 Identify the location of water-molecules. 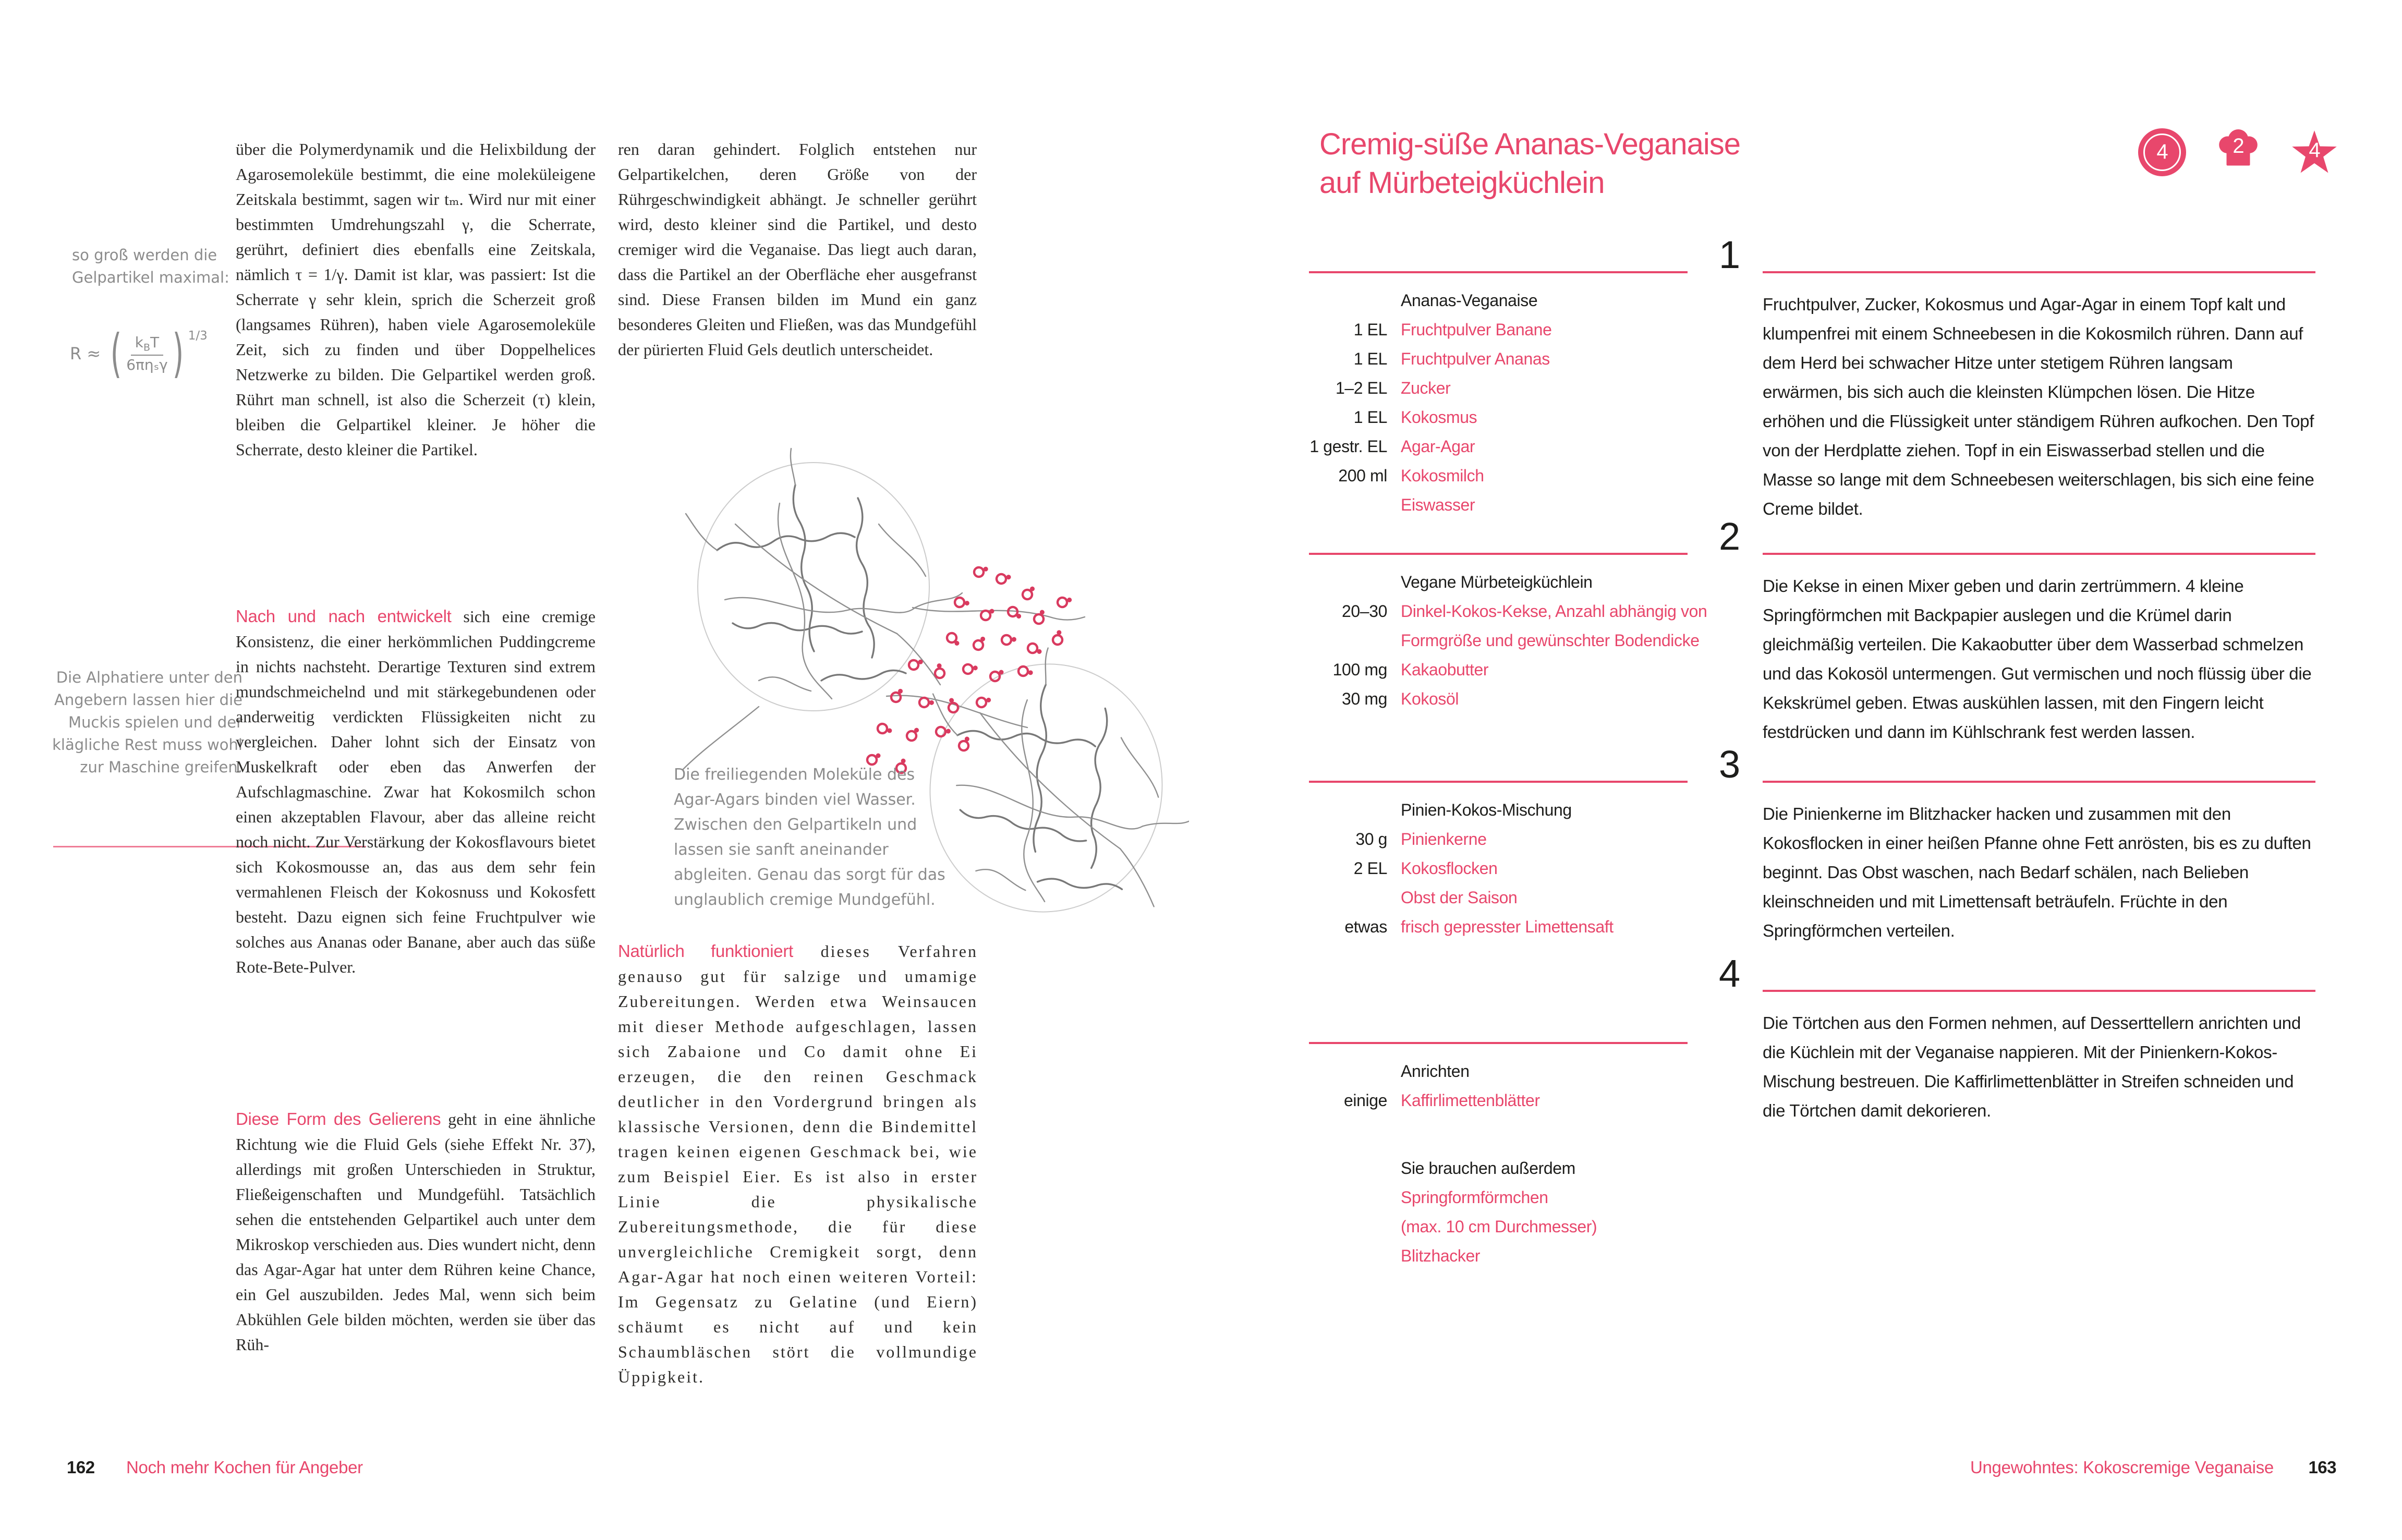
(969, 670).